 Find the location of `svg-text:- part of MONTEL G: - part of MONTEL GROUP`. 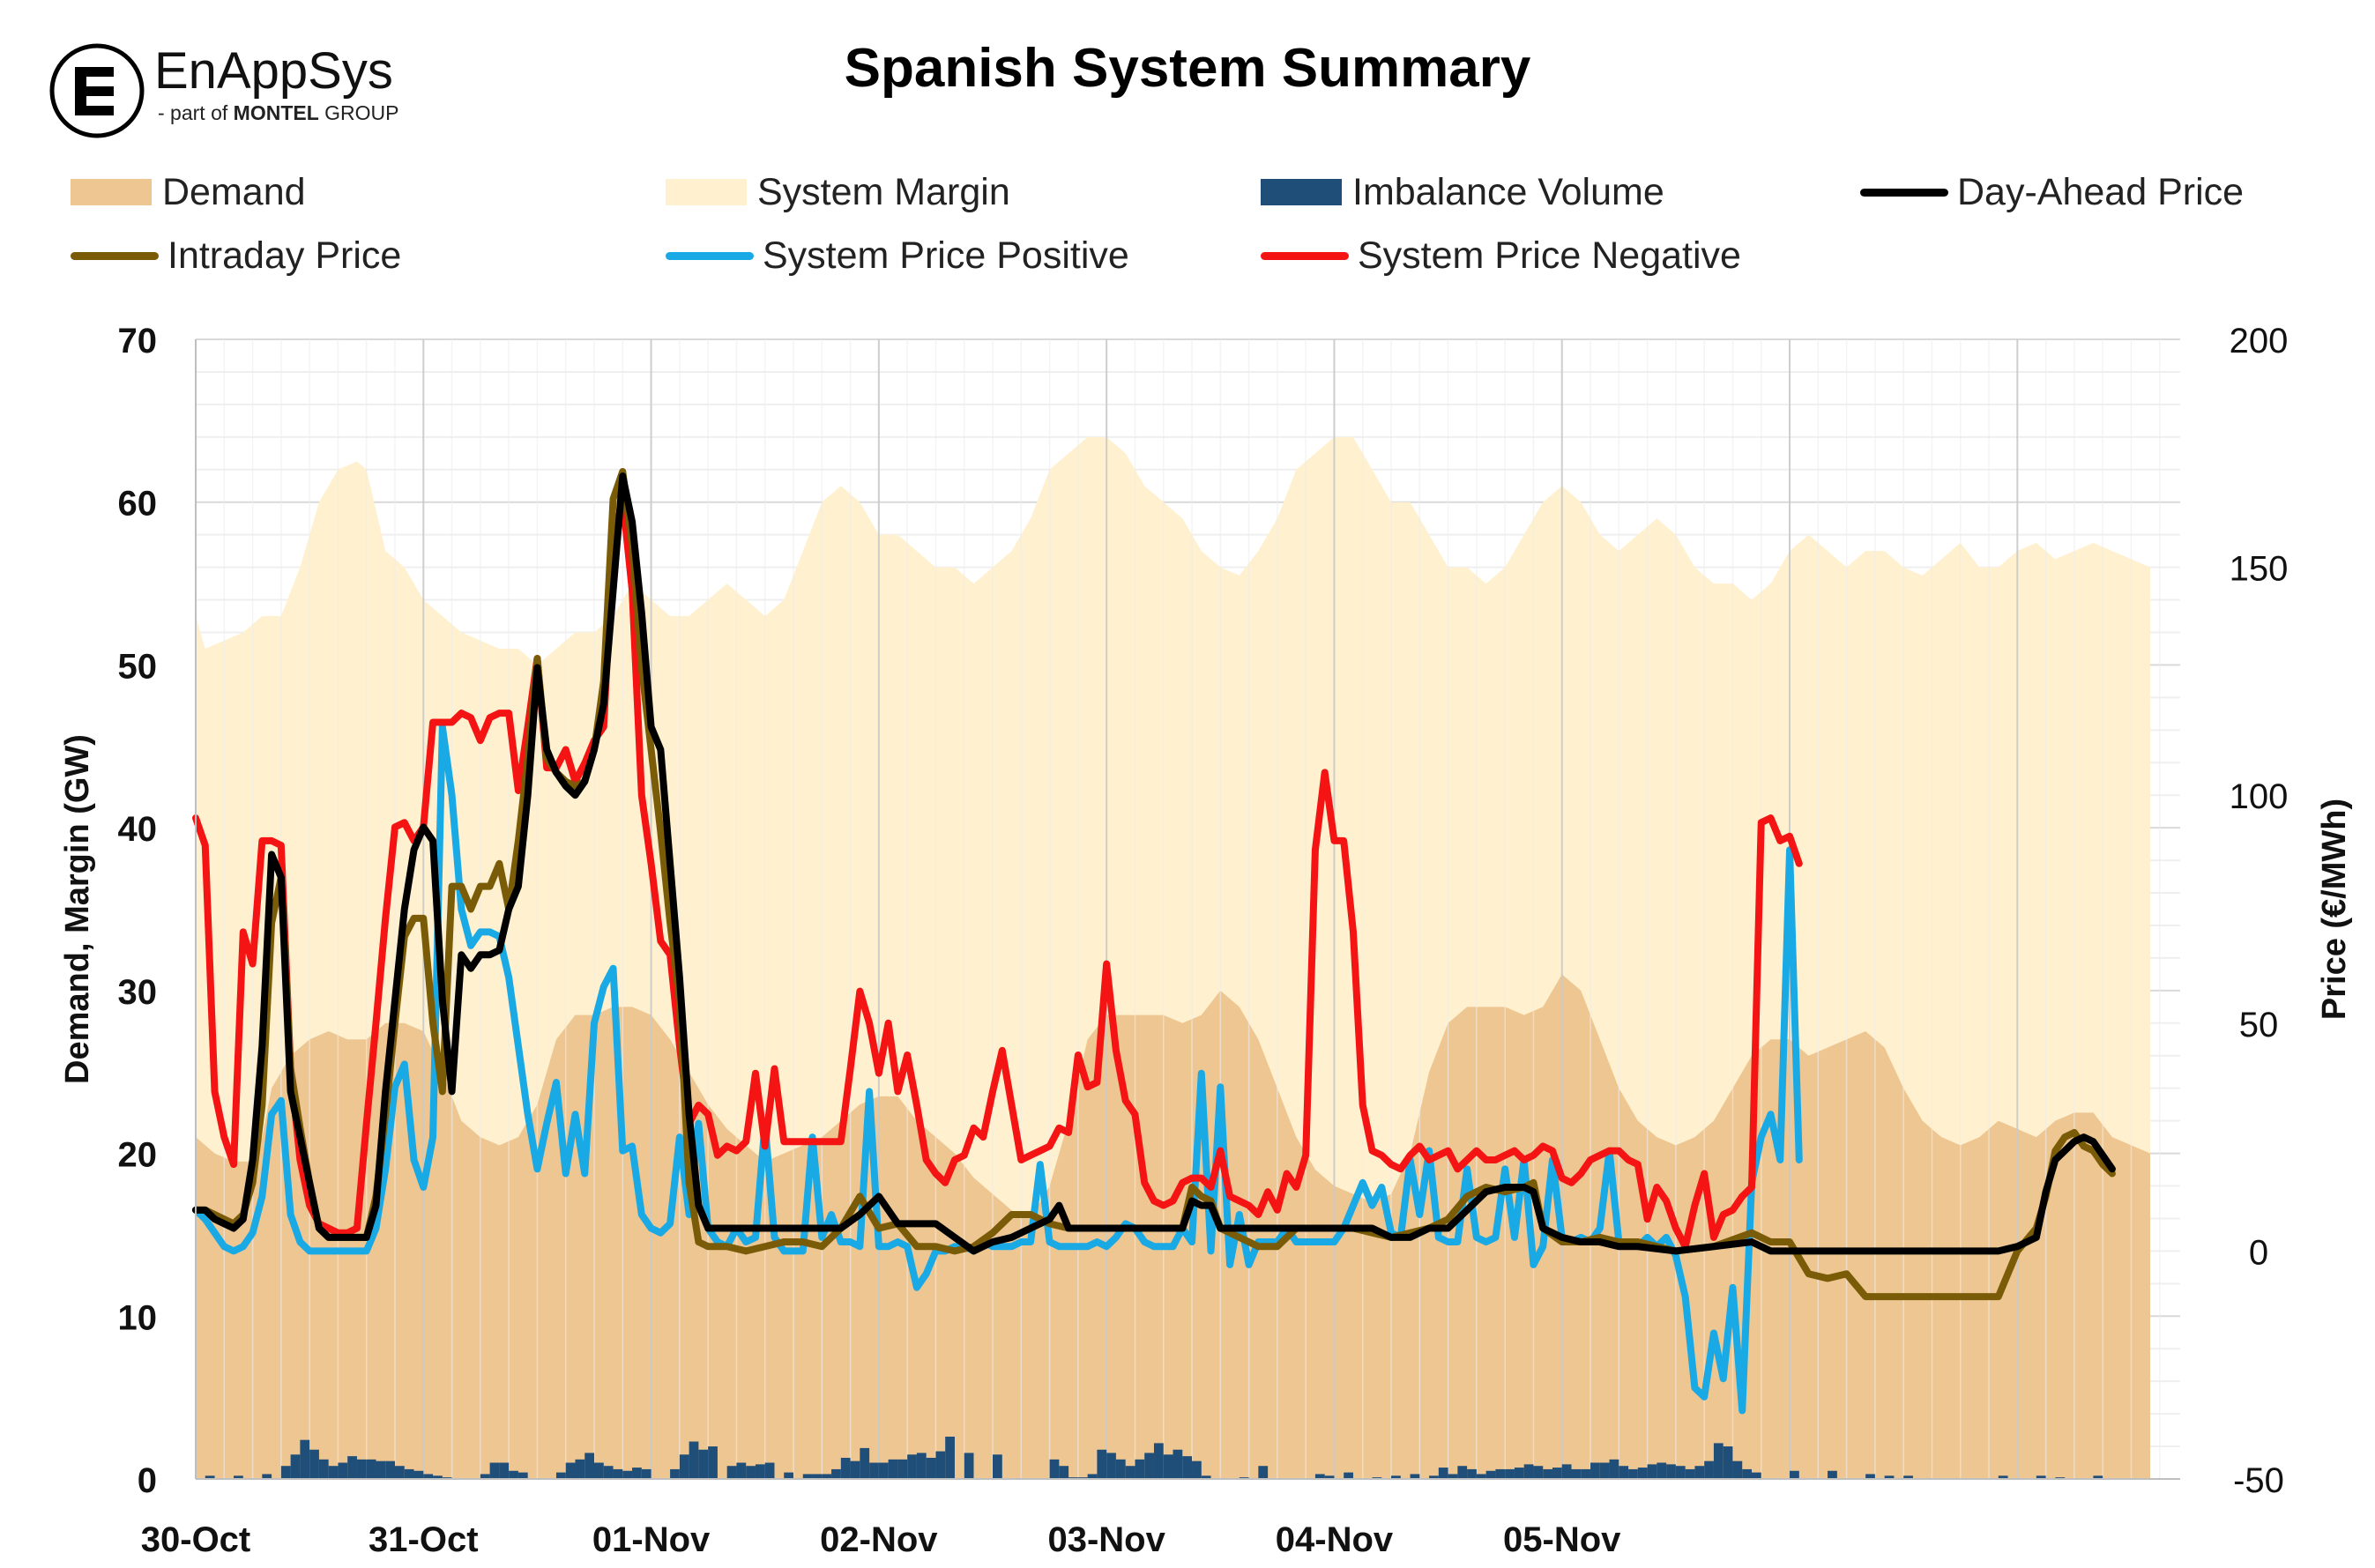

svg-text:- part of MONTEL G: - part of MONTEL GROUP is located at coordinates (278, 112).